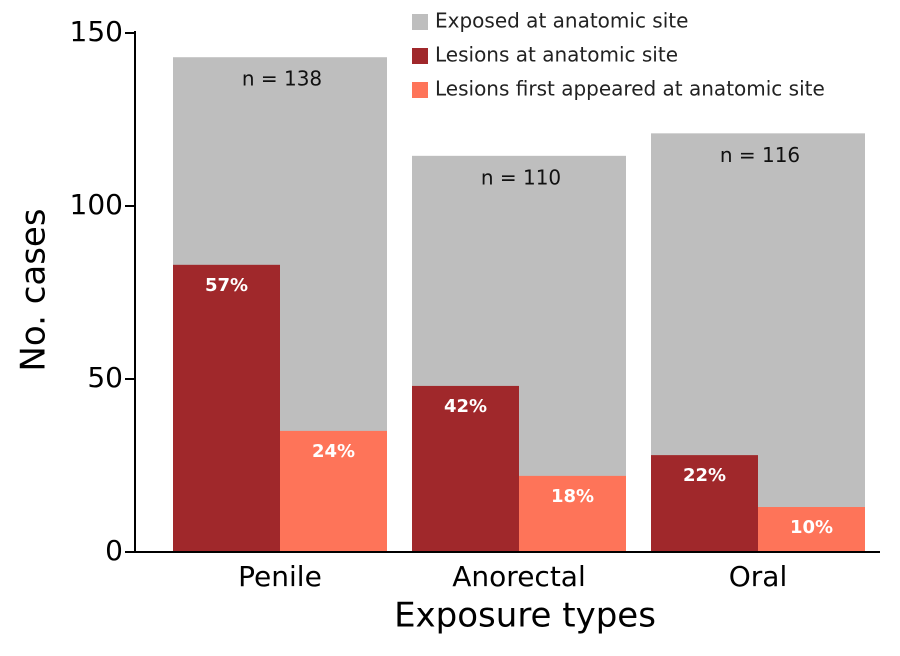  Describe the element at coordinates (226, 285) in the screenshot. I see `percent-label: 57%` at that location.